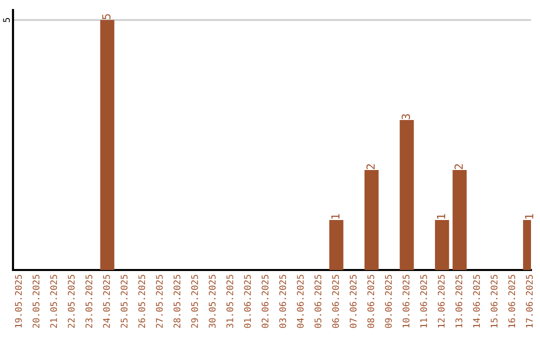 This screenshot has width=540, height=340. Describe the element at coordinates (335, 301) in the screenshot. I see `x-tick-label: 06.06.2025` at that location.